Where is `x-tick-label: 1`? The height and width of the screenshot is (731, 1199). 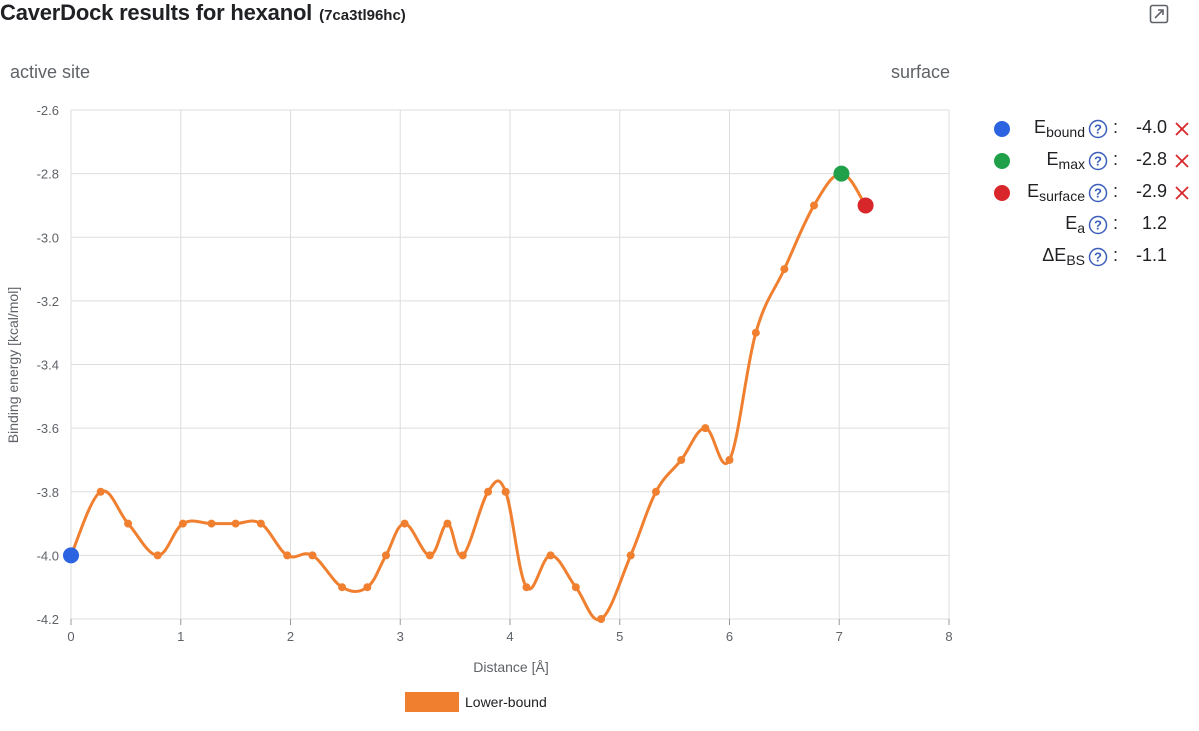 x-tick-label: 1 is located at coordinates (180, 636).